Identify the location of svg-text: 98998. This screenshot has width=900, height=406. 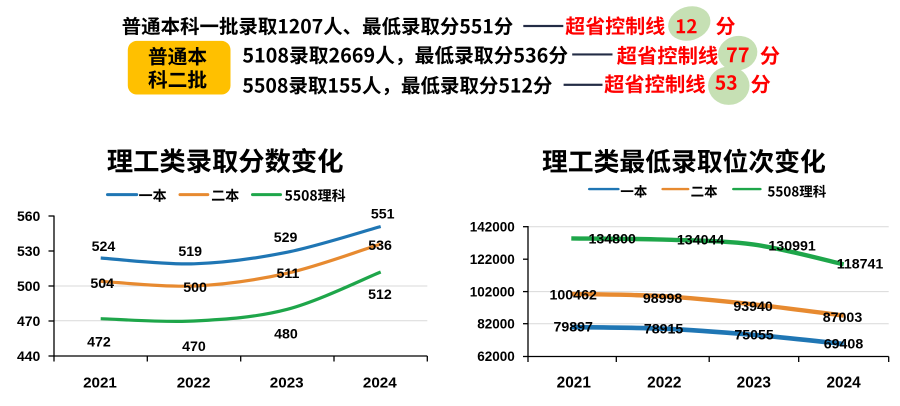
(663, 299).